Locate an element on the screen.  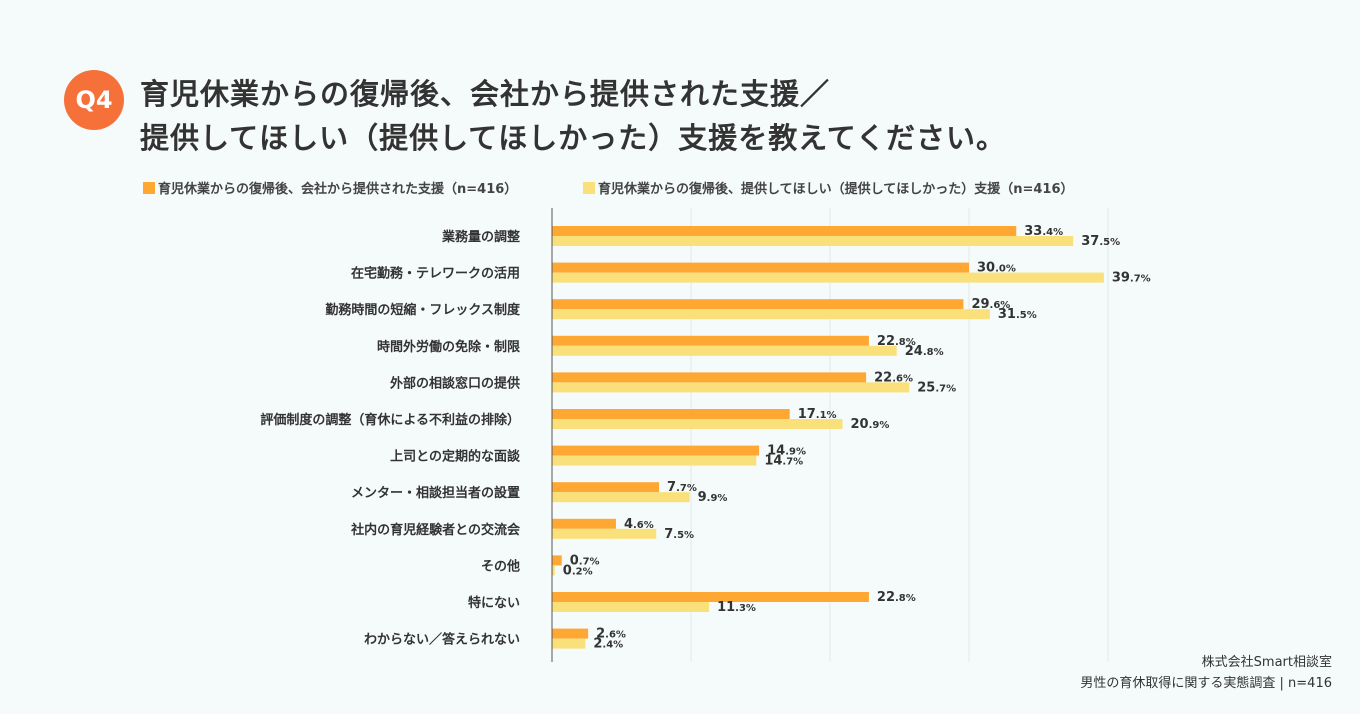
data-label: 2.4% is located at coordinates (608, 644).